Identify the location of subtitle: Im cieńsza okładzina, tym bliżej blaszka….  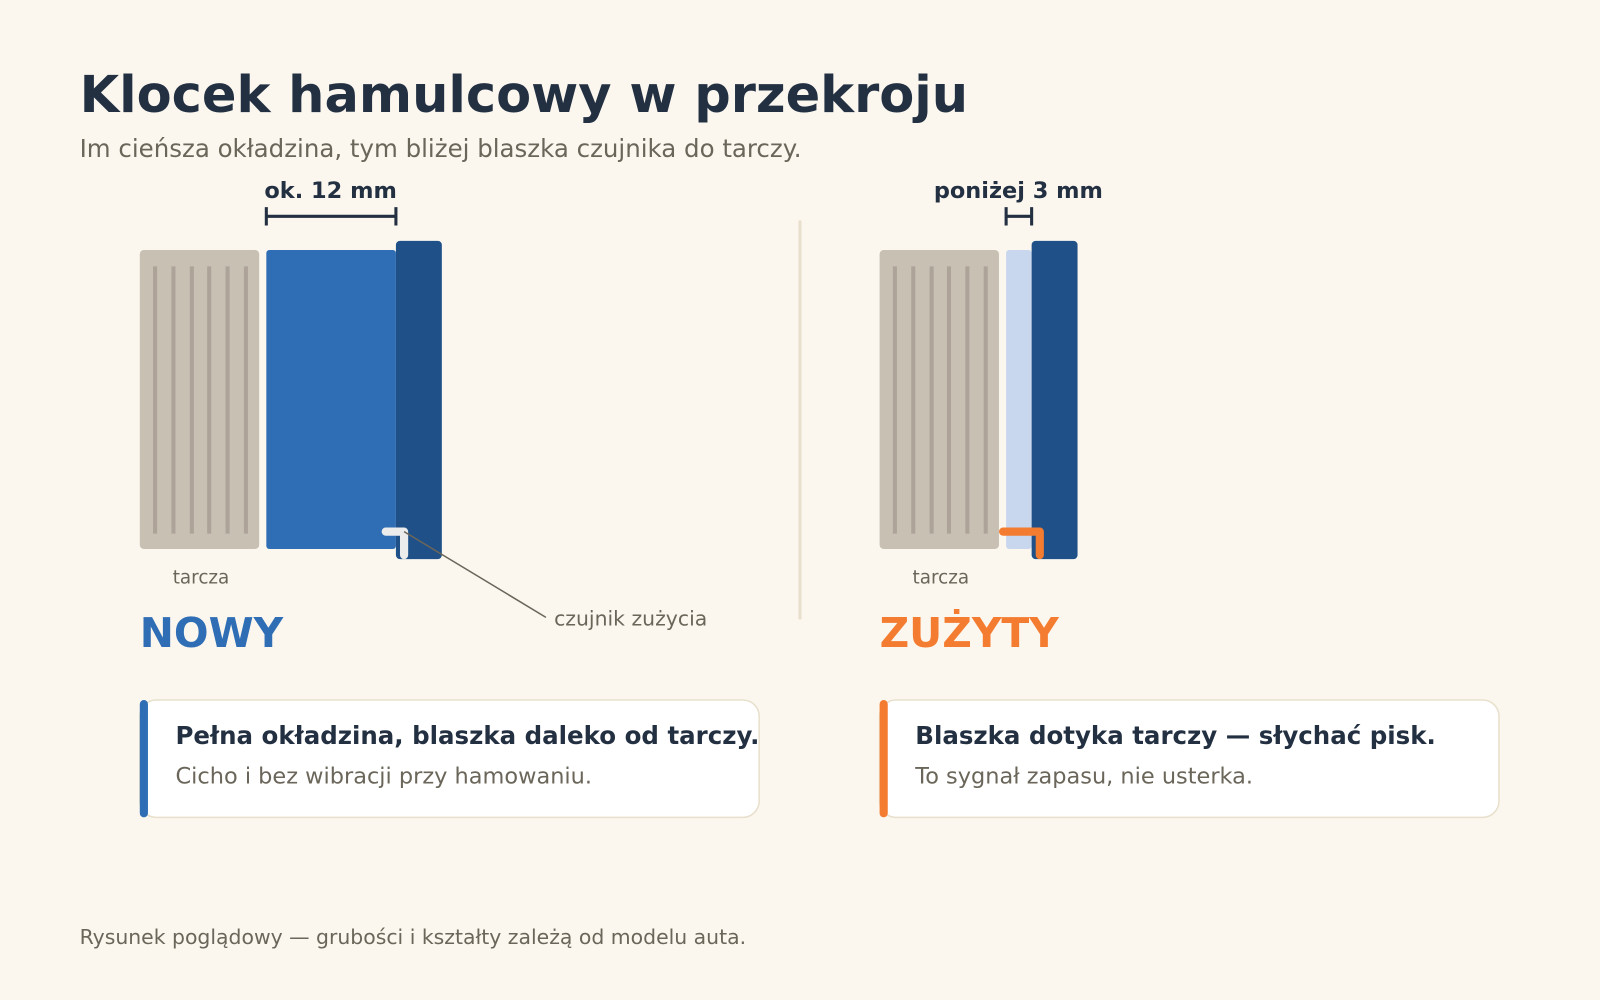
(441, 148).